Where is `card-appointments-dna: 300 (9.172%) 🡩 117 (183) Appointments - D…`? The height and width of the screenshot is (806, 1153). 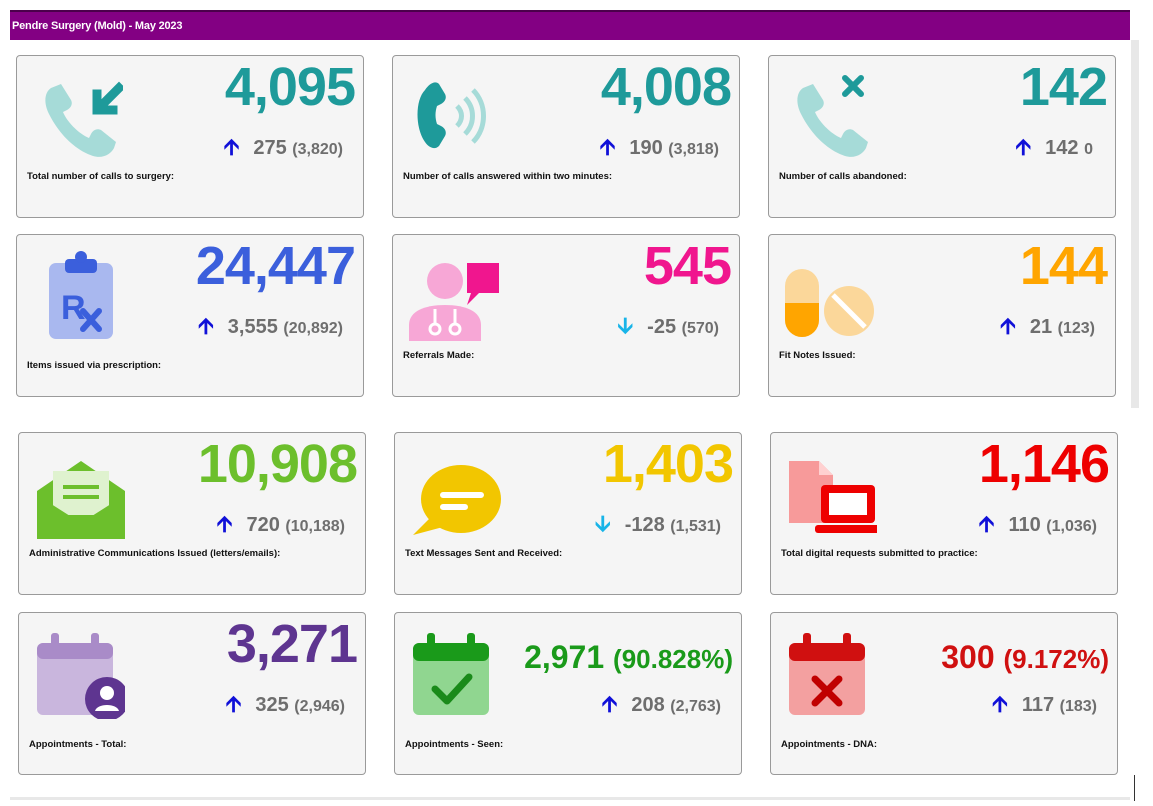
card-appointments-dna: 300 (9.172%) 🡩 117 (183) Appointments - D… is located at coordinates (944, 693).